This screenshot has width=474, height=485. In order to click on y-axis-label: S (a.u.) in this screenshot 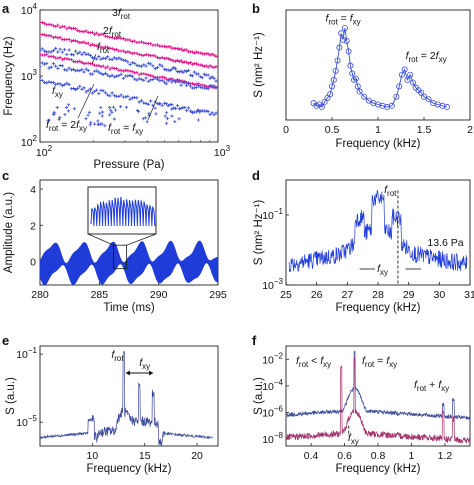, I will do `click(11, 396)`.